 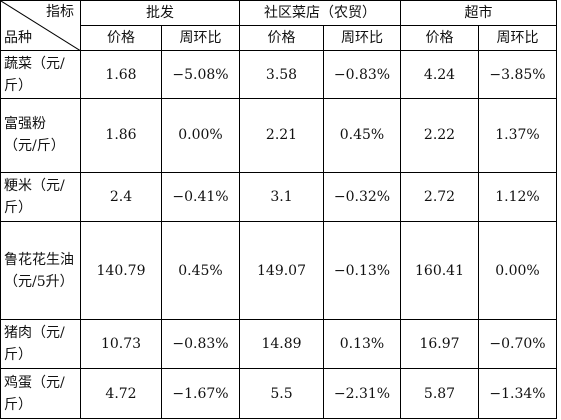 What do you see at coordinates (362, 344) in the screenshot?
I see `cell-community-wow: 0.13%` at bounding box center [362, 344].